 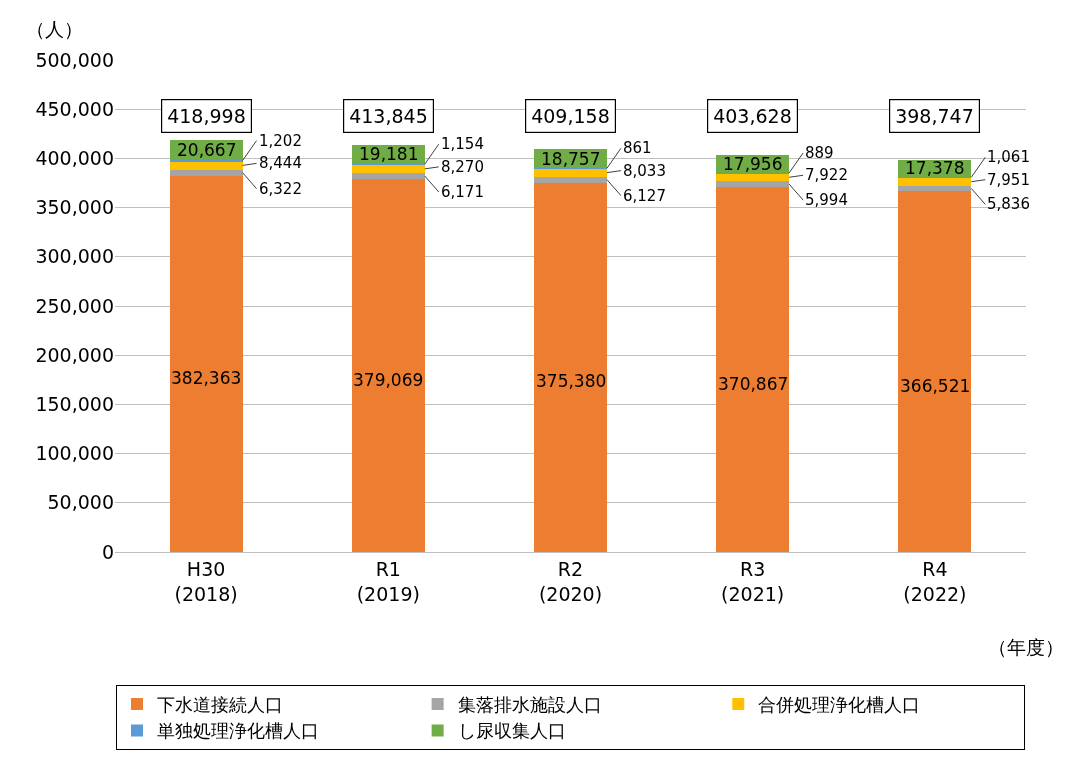 I want to click on total-label: 418,998, so click(x=206, y=116).